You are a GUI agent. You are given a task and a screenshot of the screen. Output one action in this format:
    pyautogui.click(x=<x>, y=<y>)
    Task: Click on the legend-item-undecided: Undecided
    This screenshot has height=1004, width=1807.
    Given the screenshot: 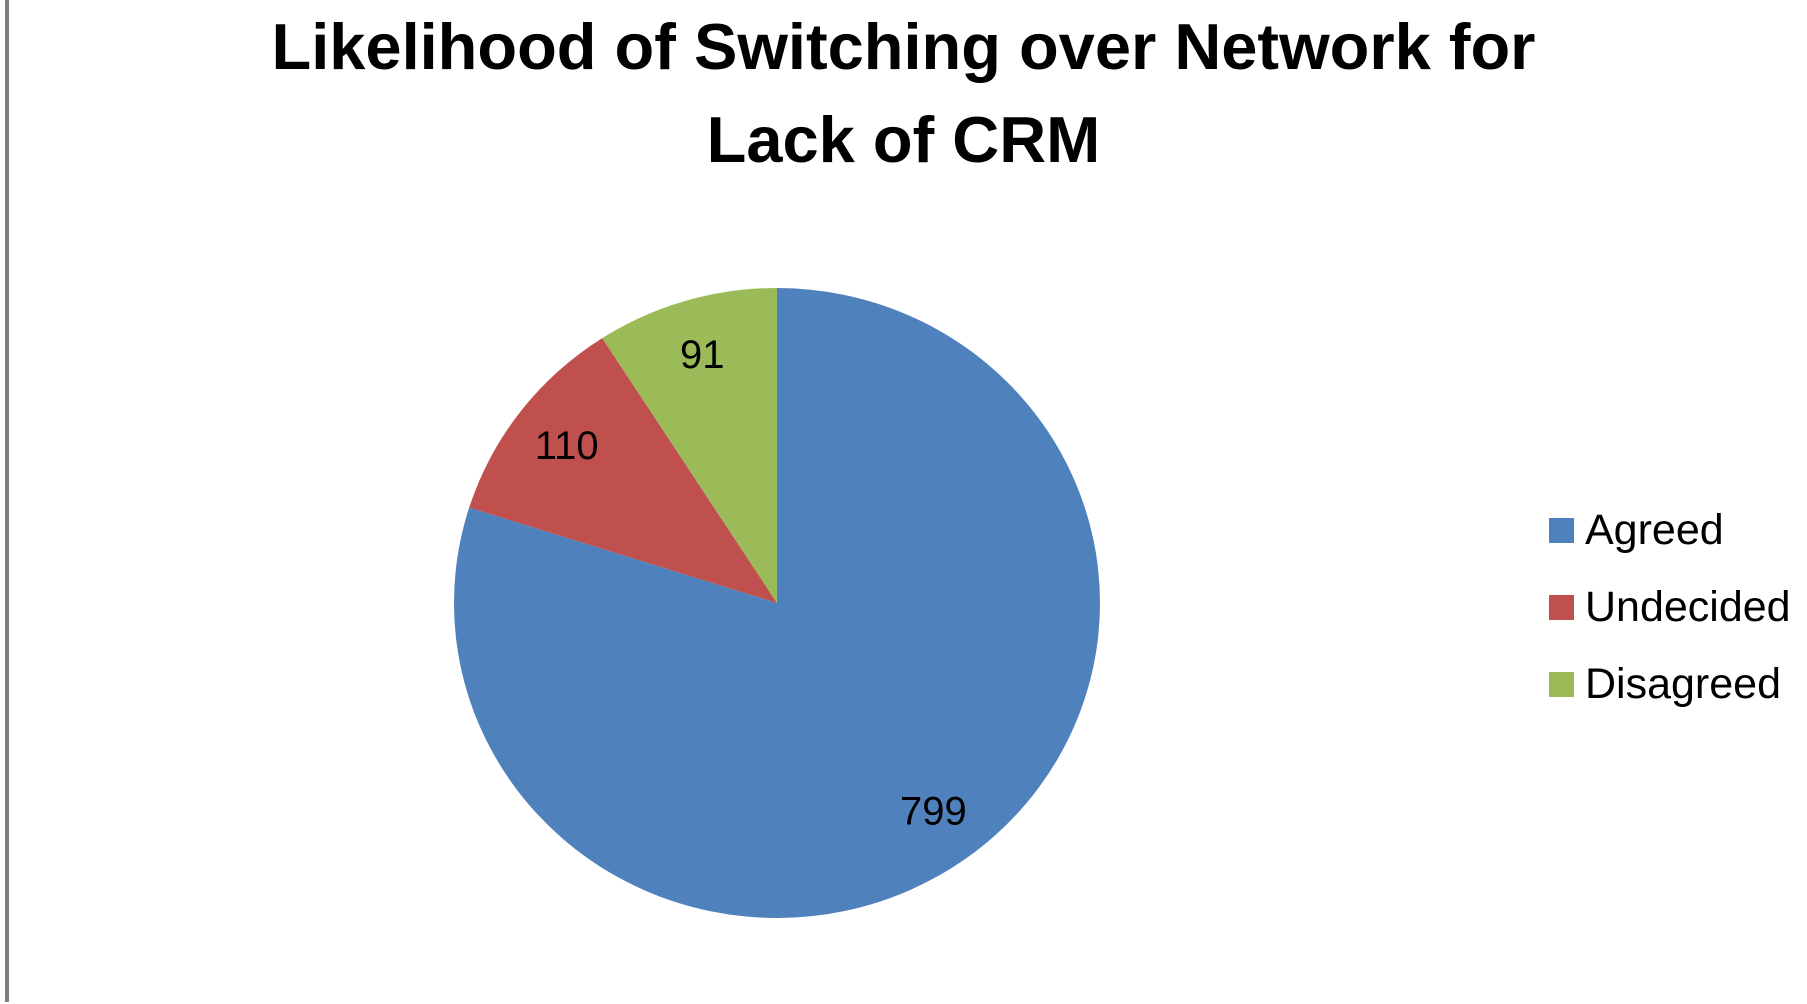 What is the action you would take?
    pyautogui.click(x=1670, y=606)
    